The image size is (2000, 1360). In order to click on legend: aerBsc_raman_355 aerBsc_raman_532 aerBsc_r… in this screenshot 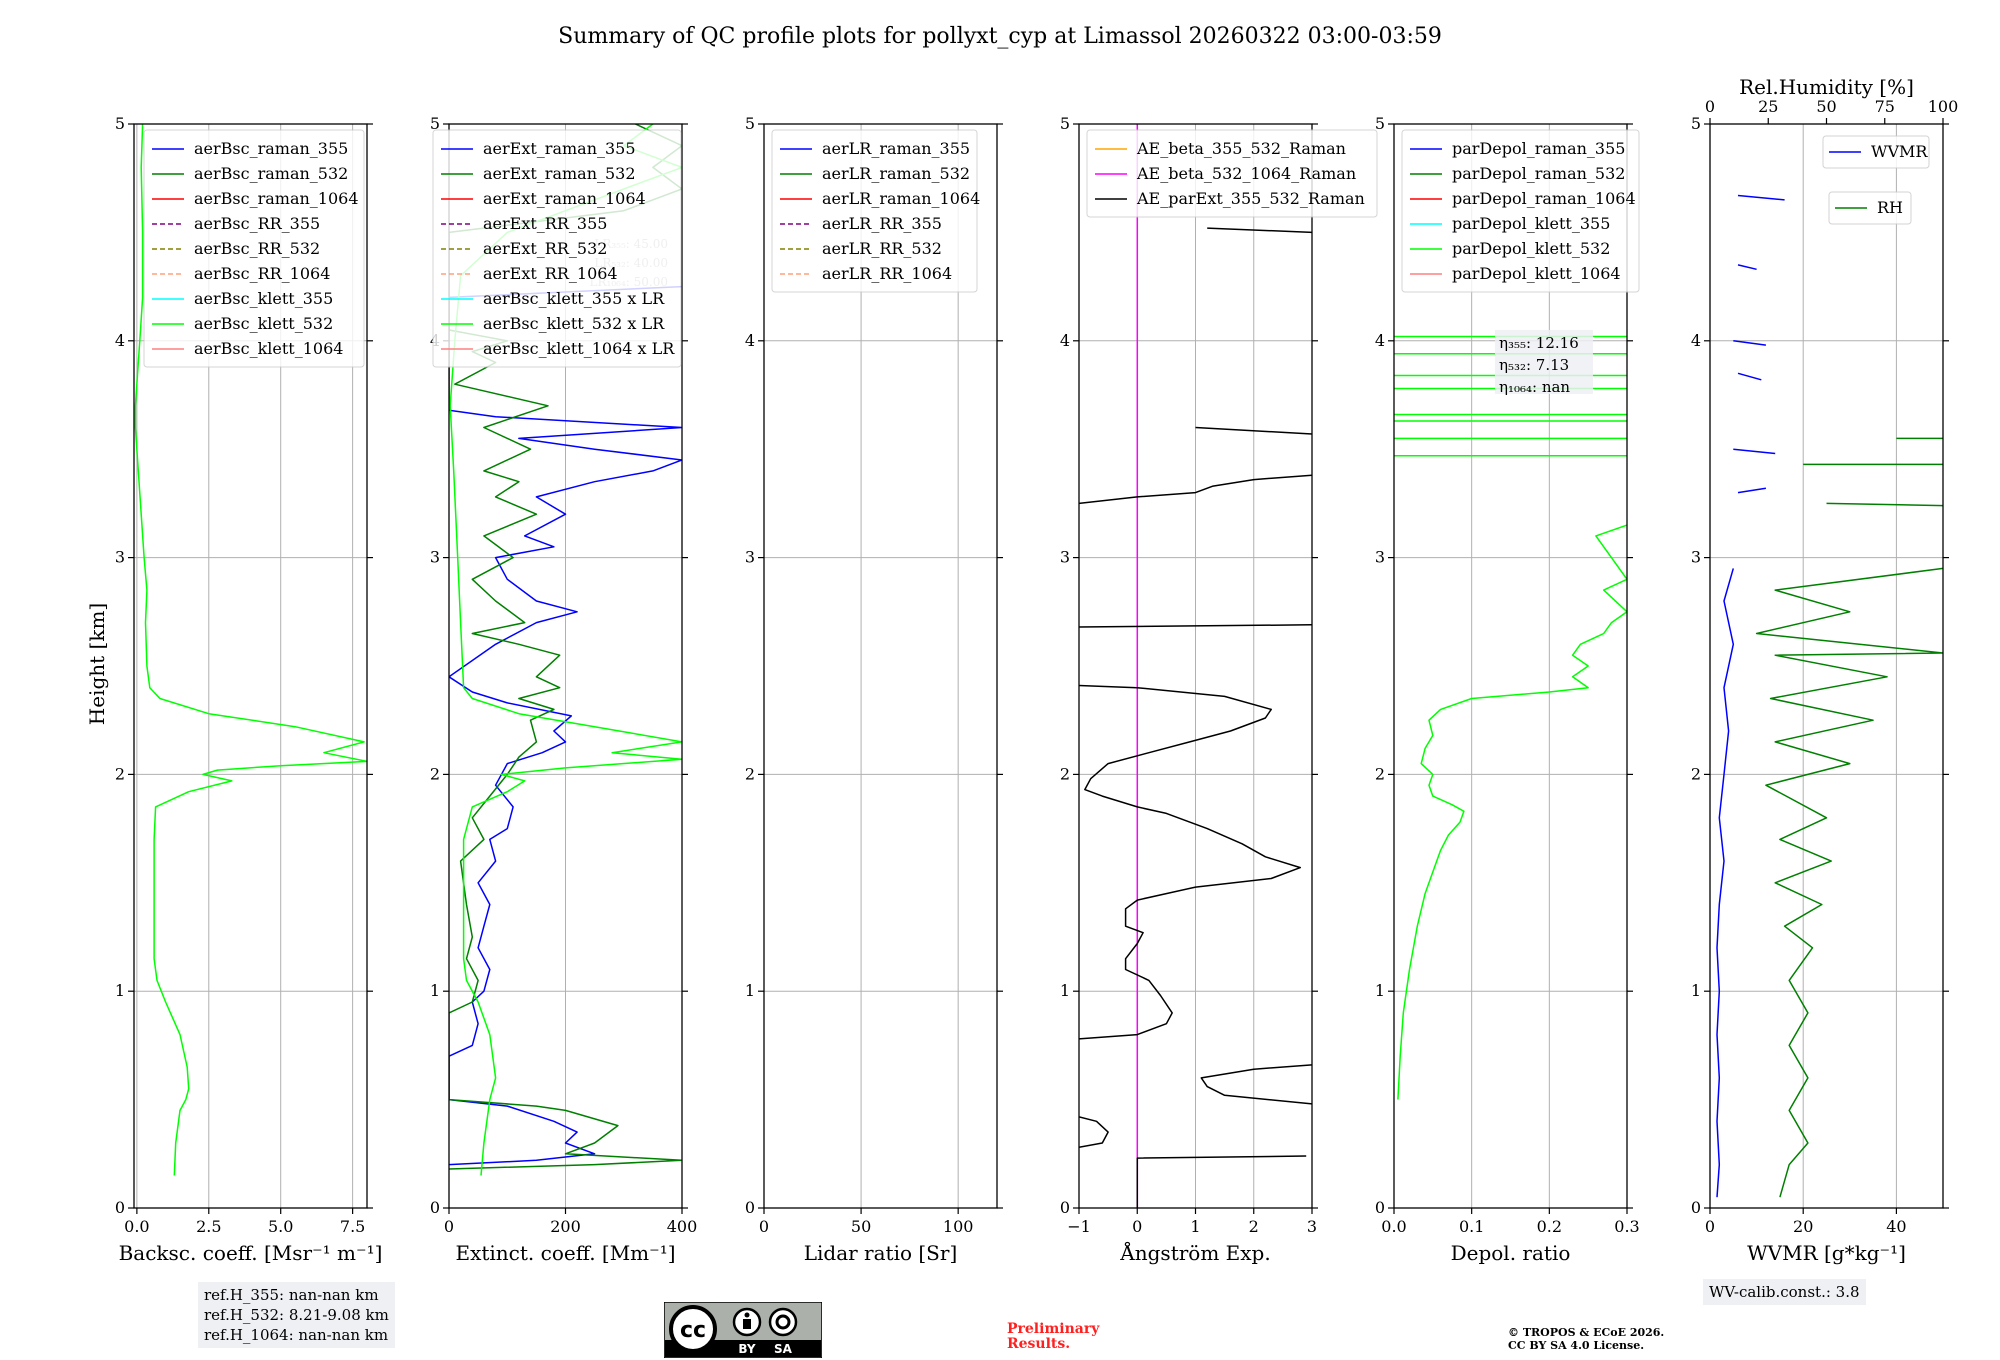, I will do `click(254, 248)`.